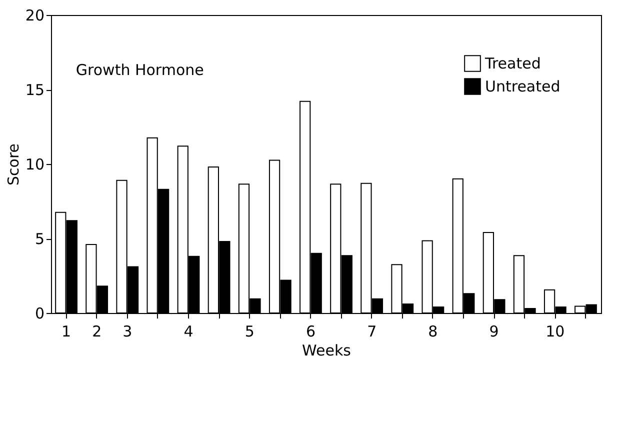 This screenshot has width=635, height=440. What do you see at coordinates (372, 331) in the screenshot?
I see `x-tick-label: 7` at bounding box center [372, 331].